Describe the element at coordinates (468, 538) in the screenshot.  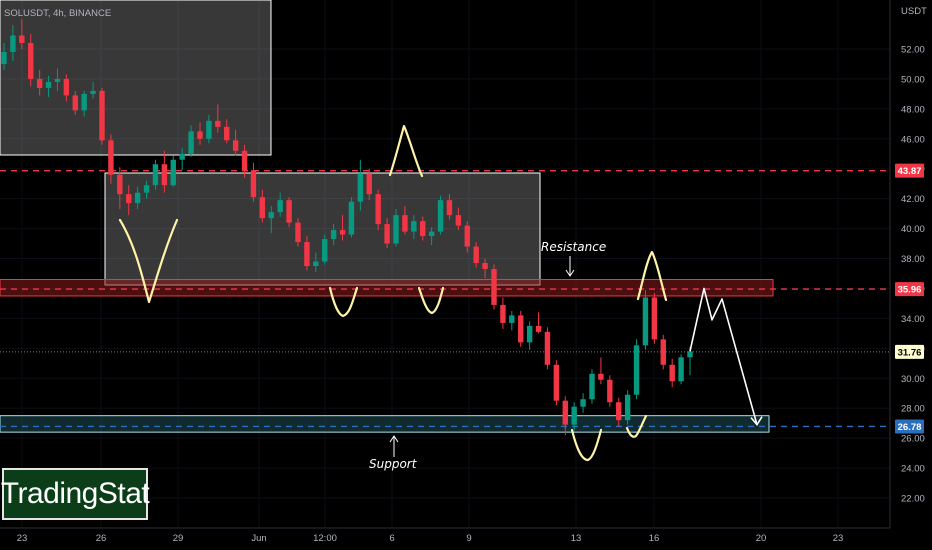
I see `x-tick-label: 9` at that location.